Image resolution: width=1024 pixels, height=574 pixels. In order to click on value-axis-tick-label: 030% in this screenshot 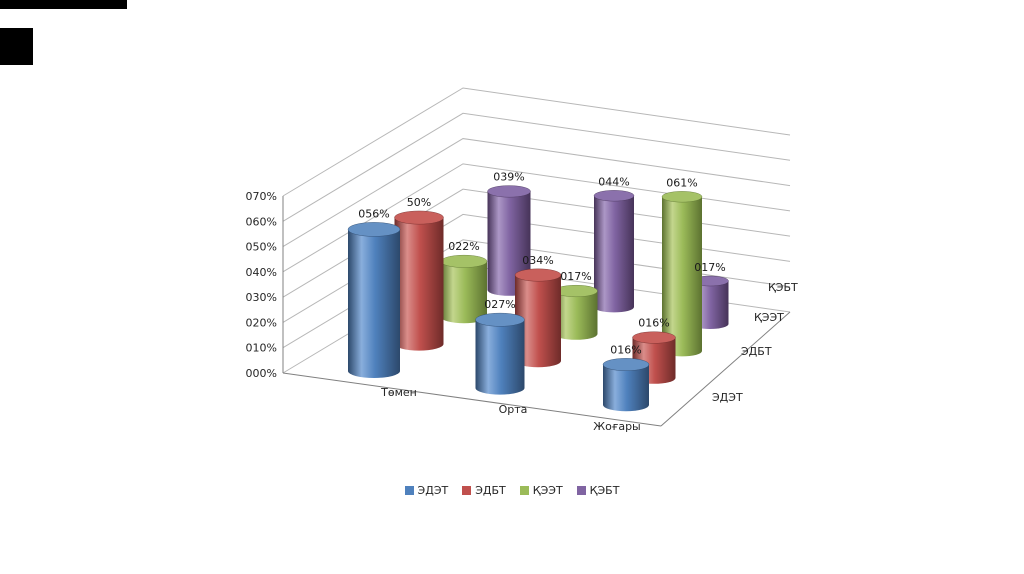, I will do `click(261, 297)`.